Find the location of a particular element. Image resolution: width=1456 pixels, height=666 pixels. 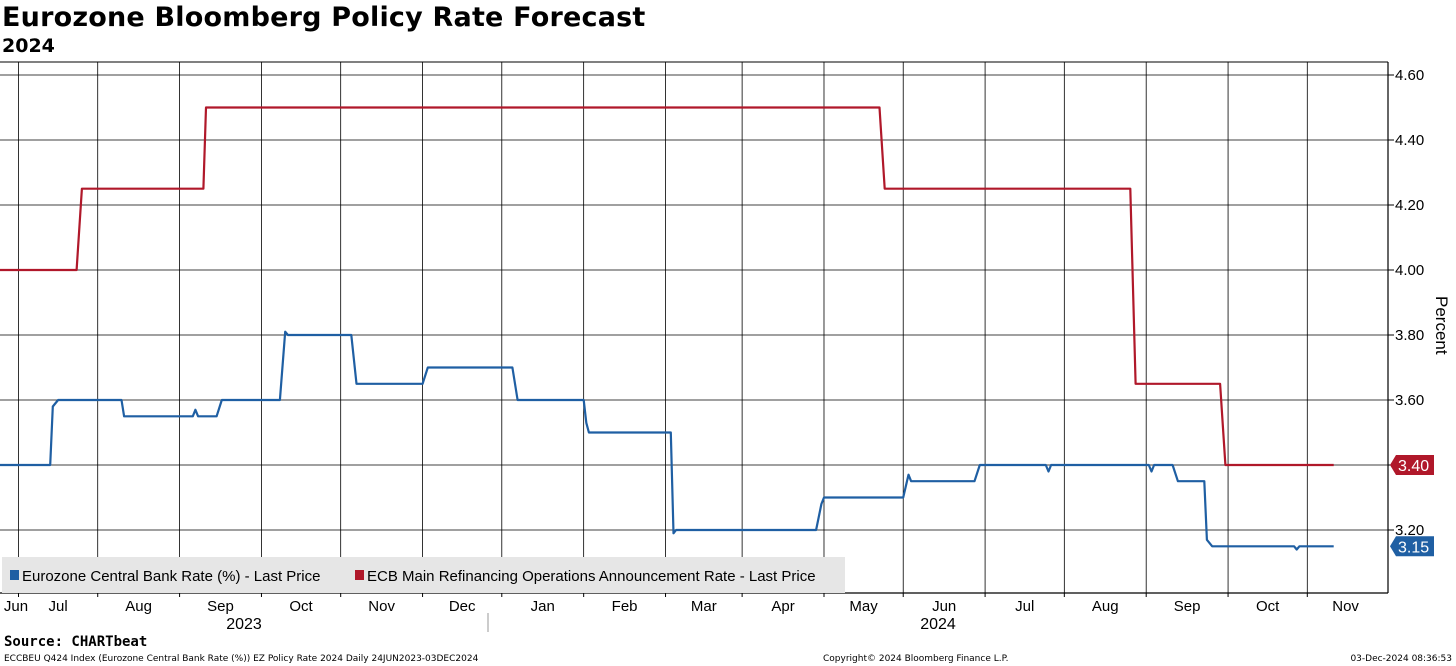

y-tick-label: 4.60 is located at coordinates (1409, 75).